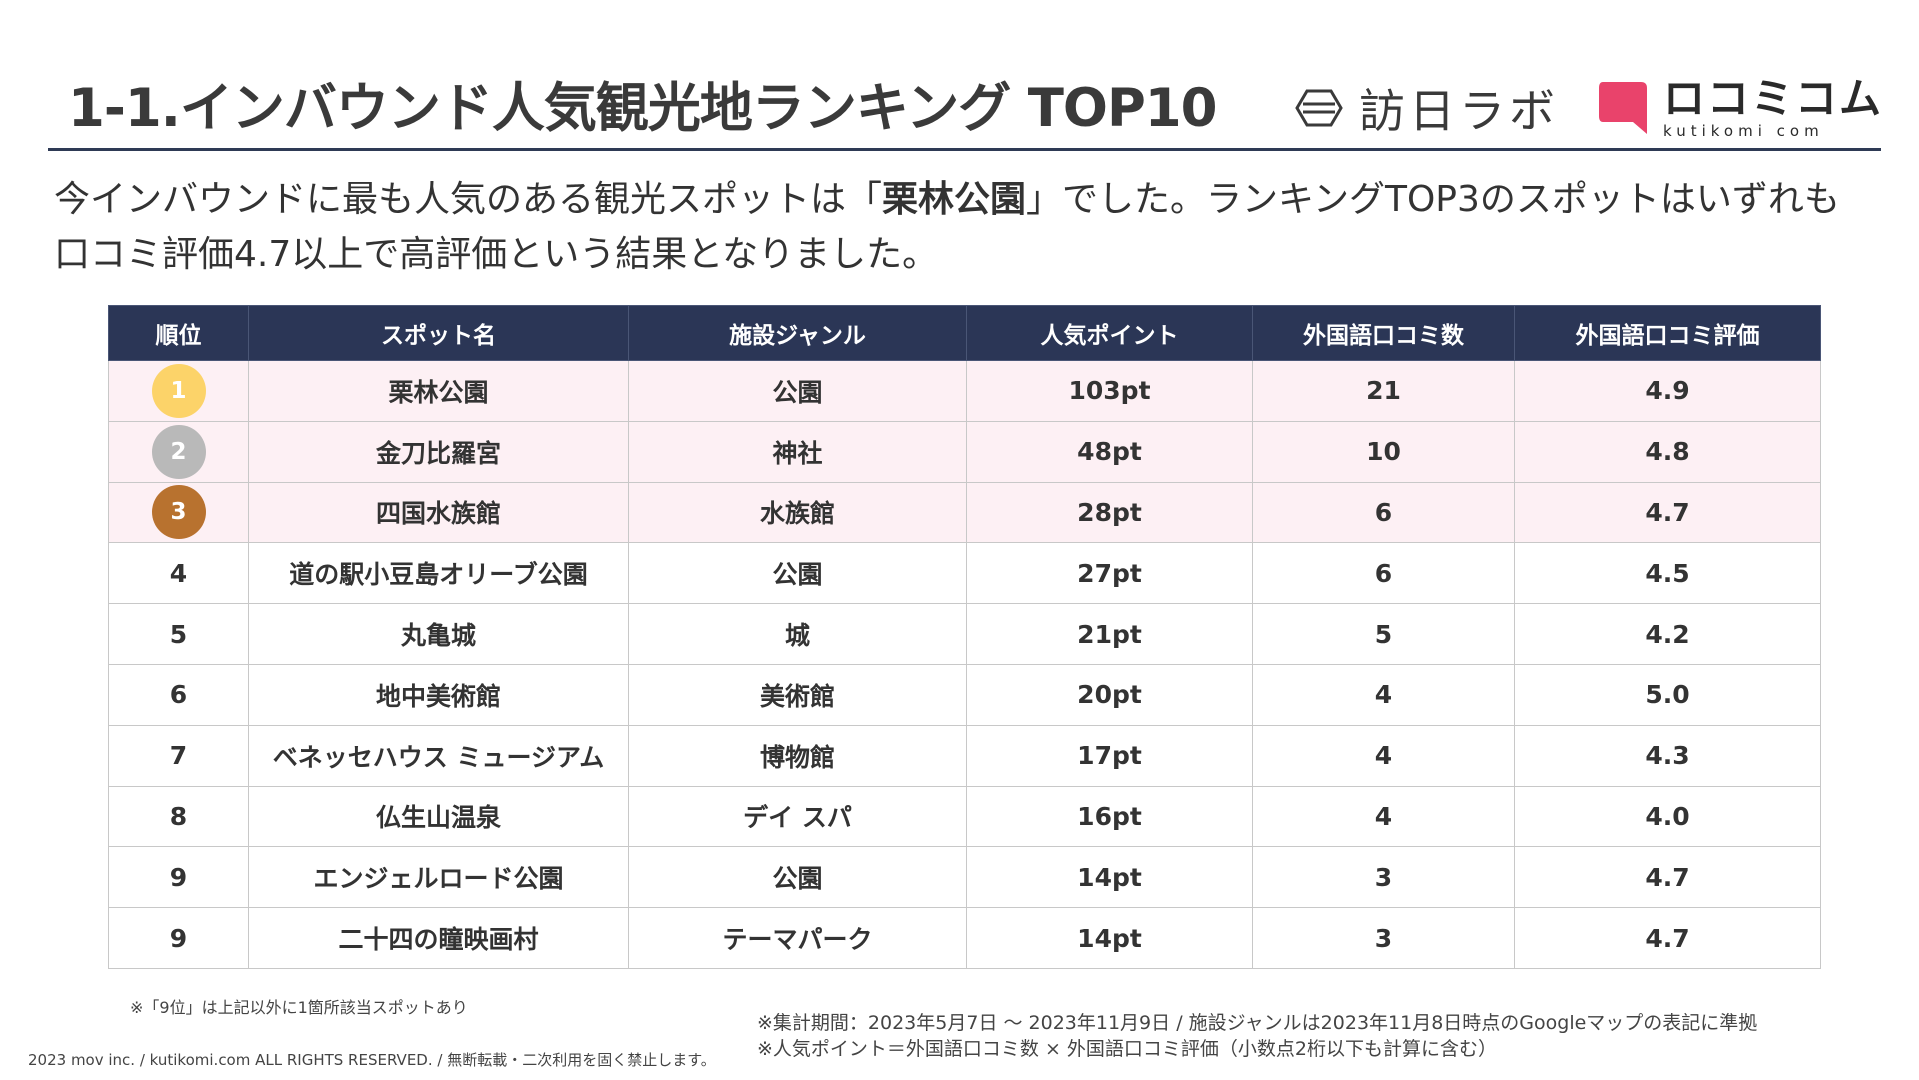 This screenshot has height=1080, width=1919. What do you see at coordinates (1667, 391) in the screenshot?
I see `rating-cell: 4.9` at bounding box center [1667, 391].